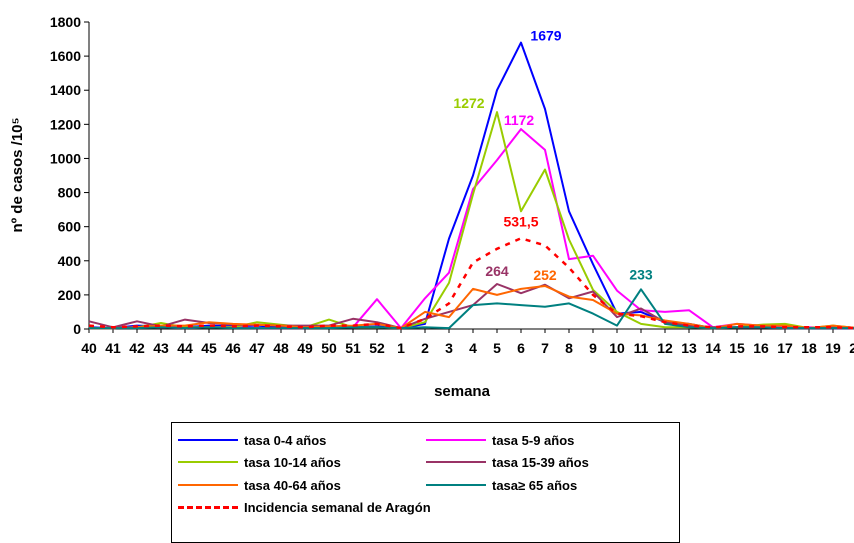  What do you see at coordinates (353, 348) in the screenshot?
I see `x-tick-label: 51` at bounding box center [353, 348].